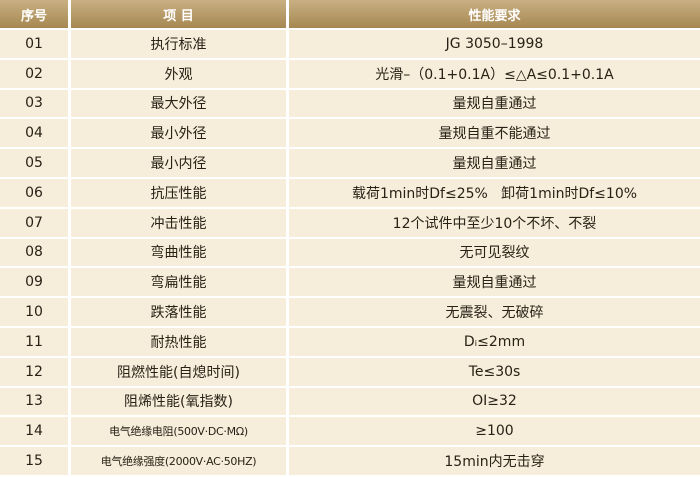 The image size is (700, 477). I want to click on table-row: 13 阻烯性能(氧指数) OI≥32, so click(350, 402).